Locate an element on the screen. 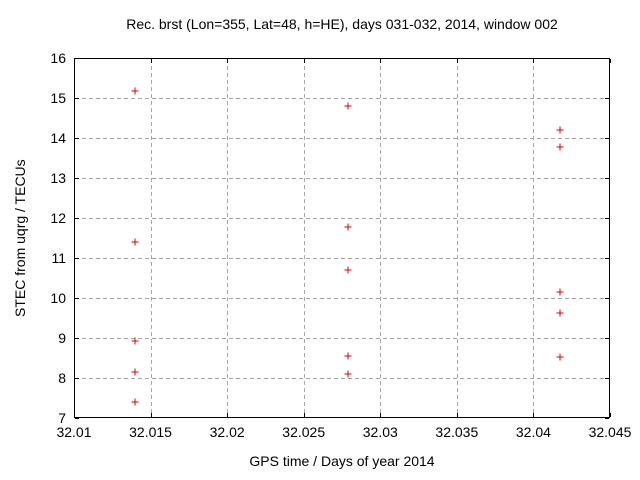  y-tick-label: 11 is located at coordinates (58, 258).